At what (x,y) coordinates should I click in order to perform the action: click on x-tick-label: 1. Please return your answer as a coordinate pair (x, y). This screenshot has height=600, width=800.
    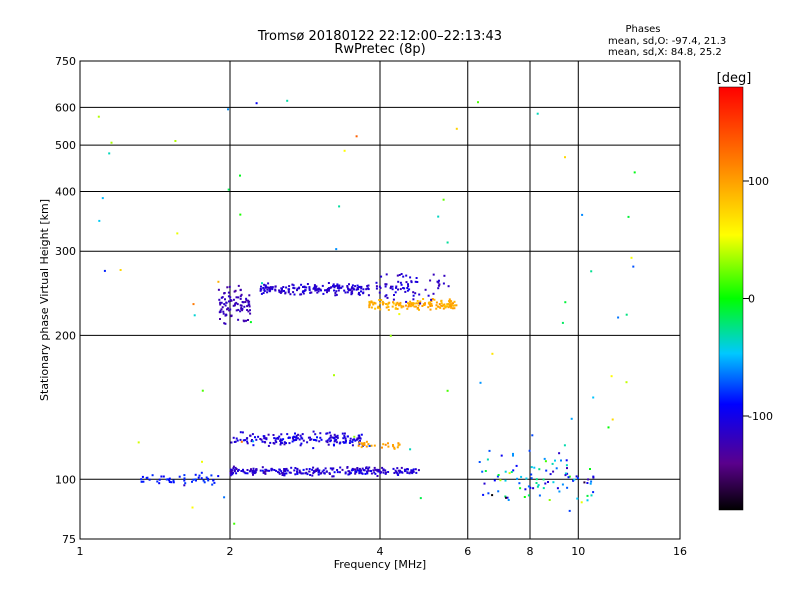
    Looking at the image, I should click on (80, 551).